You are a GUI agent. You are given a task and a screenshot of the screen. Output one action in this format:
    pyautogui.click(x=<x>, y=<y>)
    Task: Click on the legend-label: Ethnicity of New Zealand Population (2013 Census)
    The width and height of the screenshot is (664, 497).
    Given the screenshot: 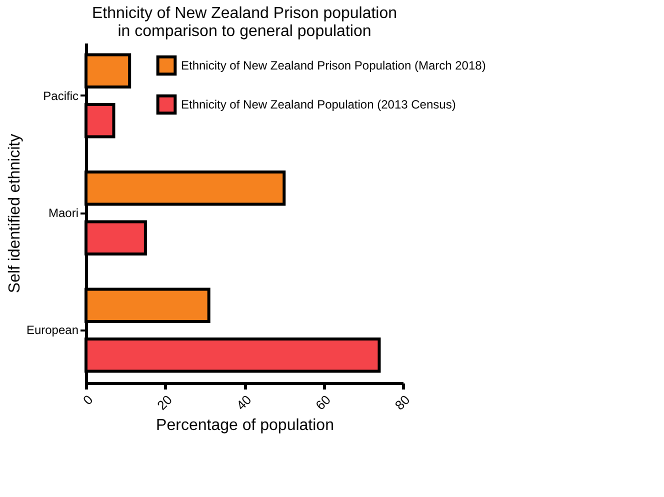 What is the action you would take?
    pyautogui.click(x=318, y=105)
    